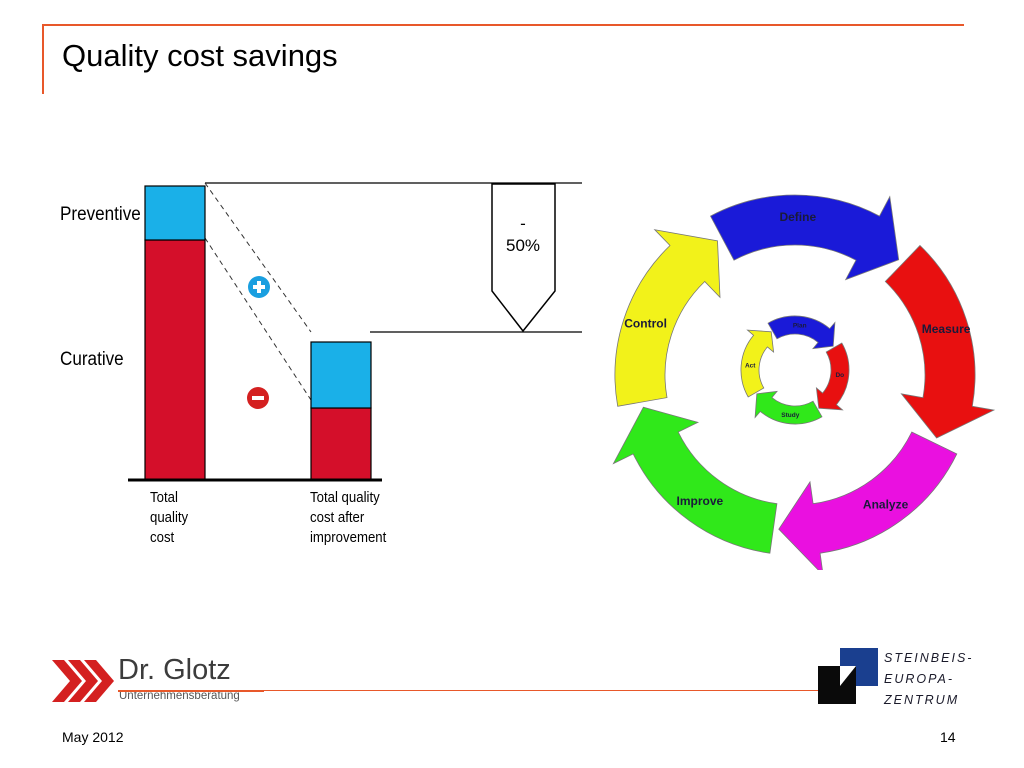 This screenshot has width=1024, height=768. Describe the element at coordinates (345, 497) in the screenshot. I see `caption-line: Total quality` at that location.